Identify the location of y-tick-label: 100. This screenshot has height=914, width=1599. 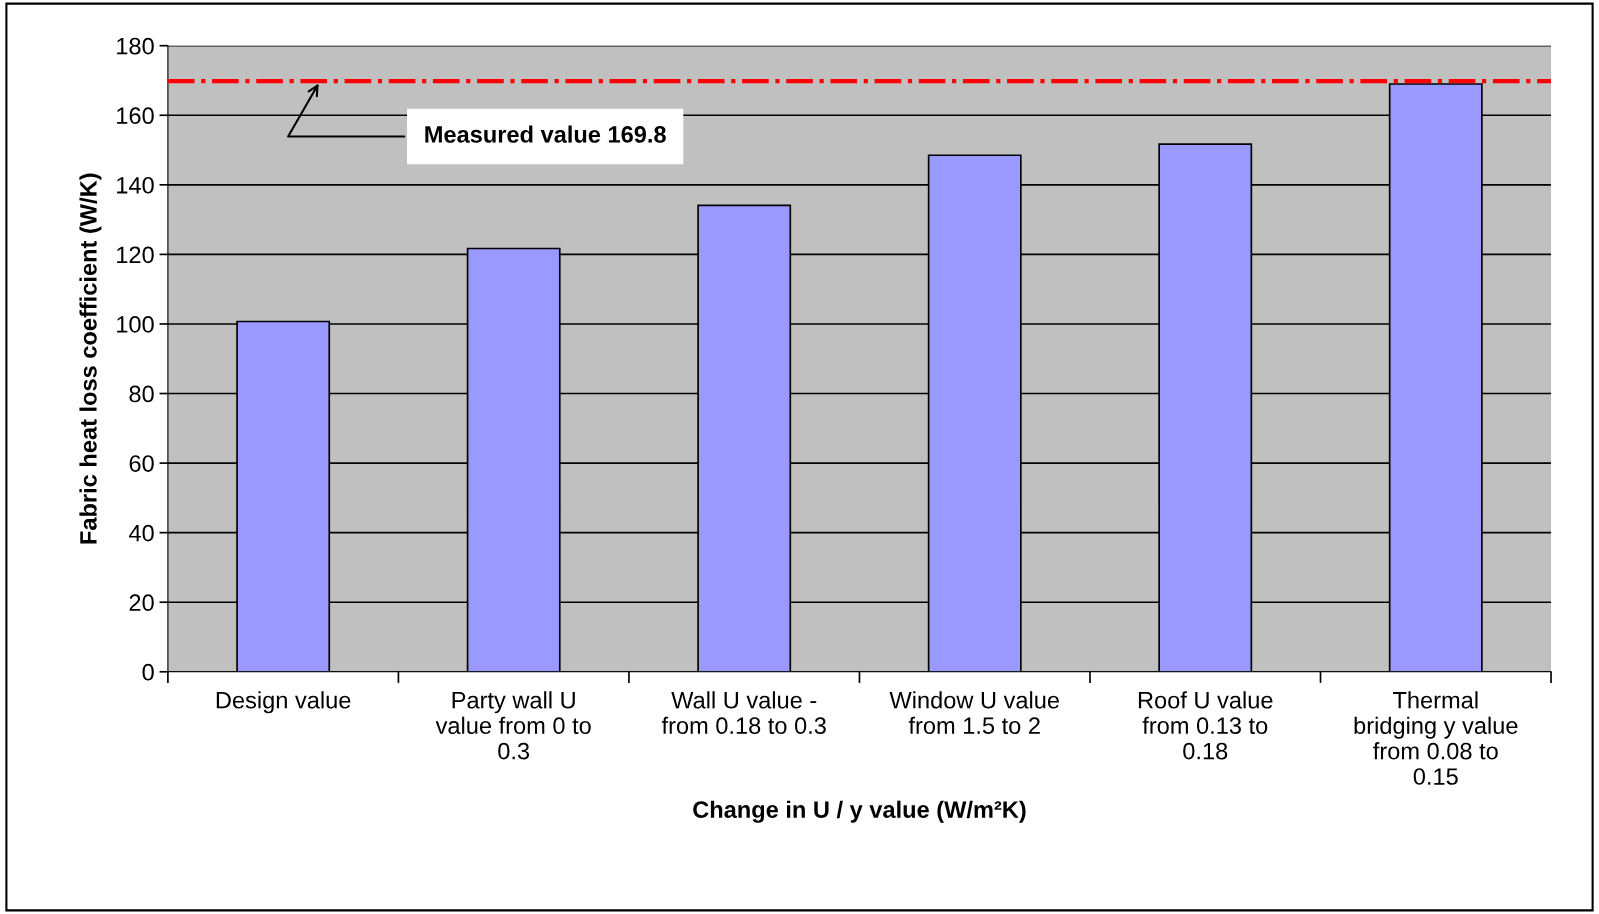
(135, 324).